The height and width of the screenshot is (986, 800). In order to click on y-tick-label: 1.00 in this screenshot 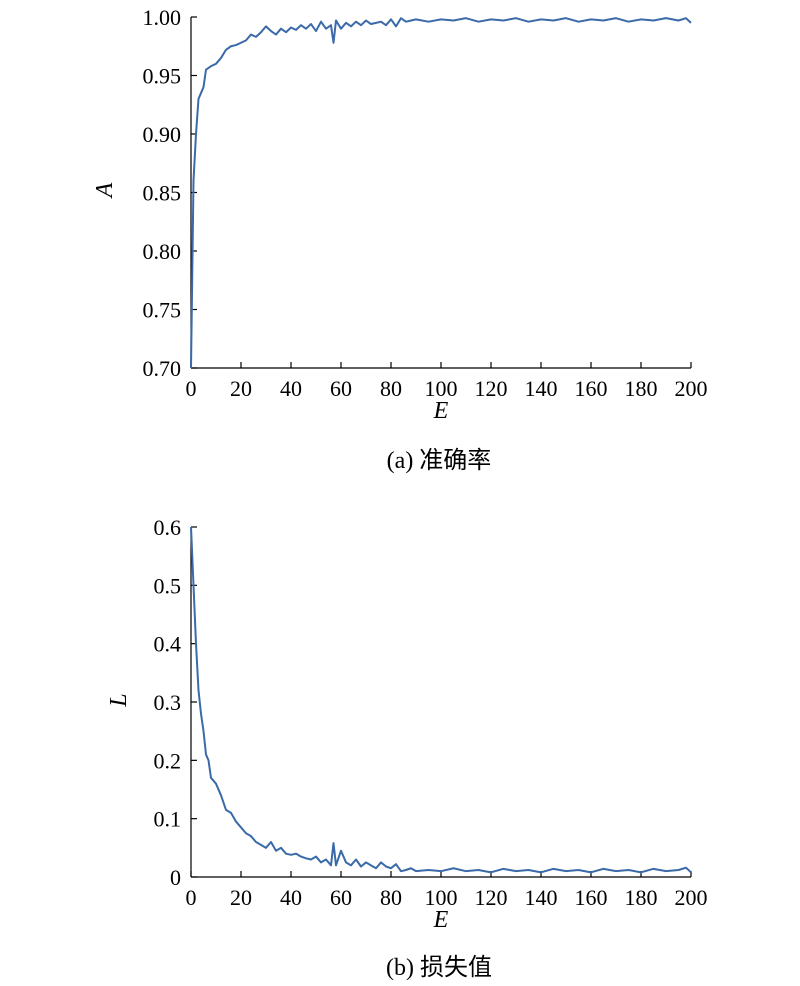, I will do `click(162, 17)`.